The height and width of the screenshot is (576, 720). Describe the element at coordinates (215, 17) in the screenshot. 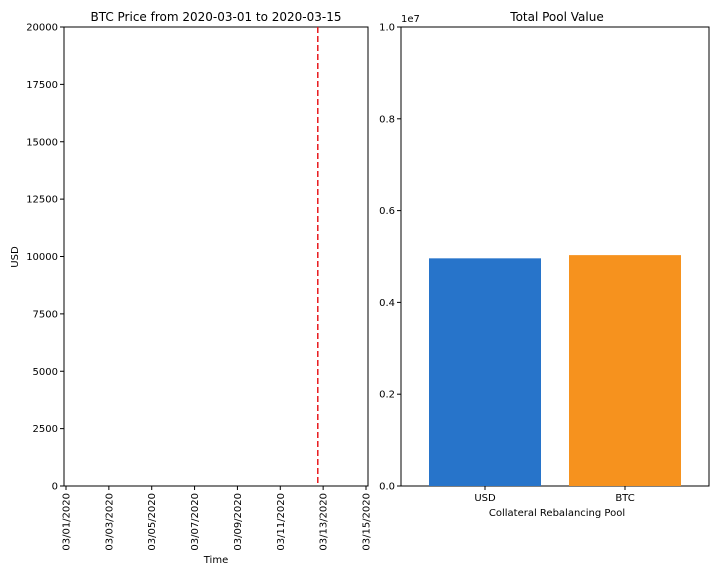

I see `price-chart-title: BTC Price from 2020-03-01 to 2020-03-15` at that location.